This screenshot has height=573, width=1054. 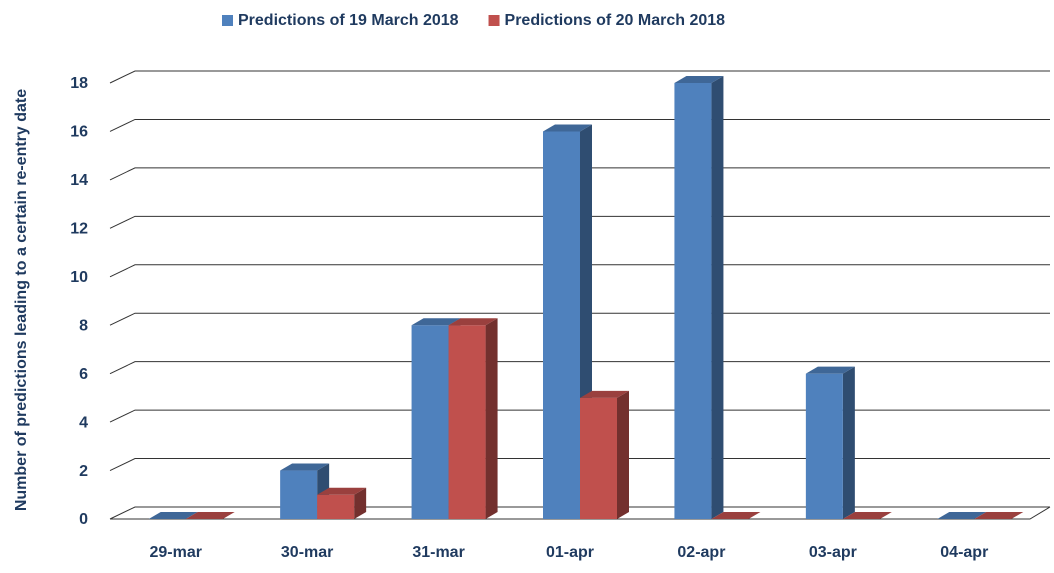 I want to click on y-tick-label: 2, so click(x=83, y=471).